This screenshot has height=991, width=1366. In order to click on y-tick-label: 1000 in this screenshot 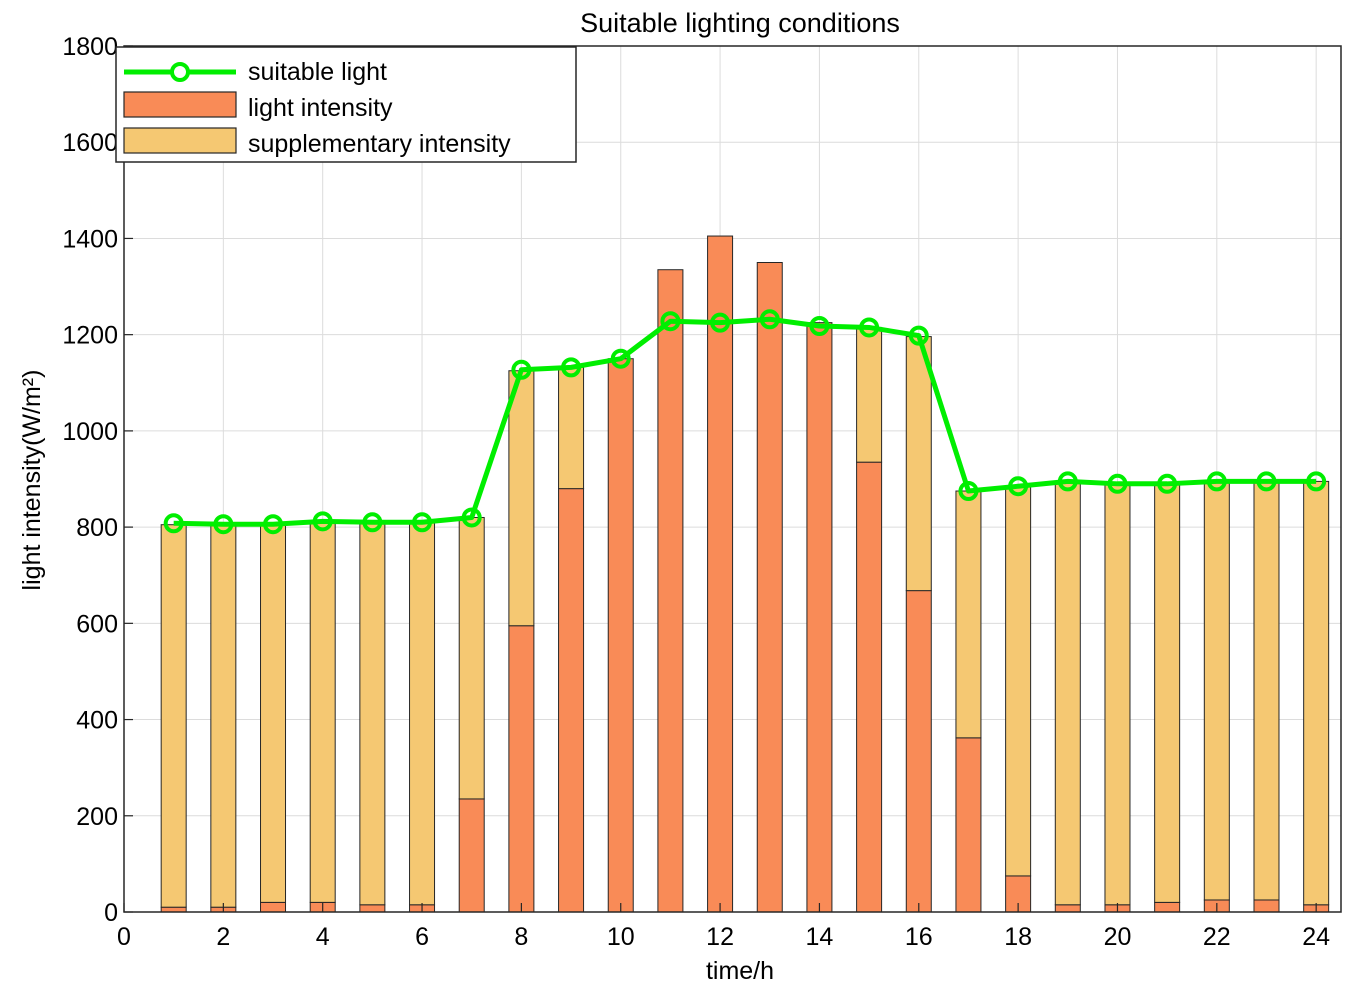, I will do `click(90, 432)`.